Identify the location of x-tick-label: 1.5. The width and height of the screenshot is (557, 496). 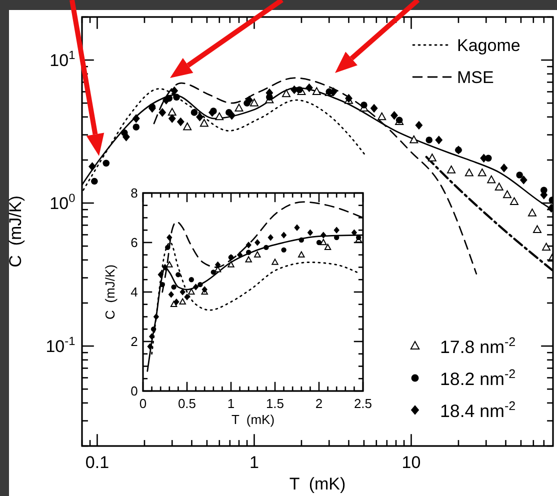
(275, 403).